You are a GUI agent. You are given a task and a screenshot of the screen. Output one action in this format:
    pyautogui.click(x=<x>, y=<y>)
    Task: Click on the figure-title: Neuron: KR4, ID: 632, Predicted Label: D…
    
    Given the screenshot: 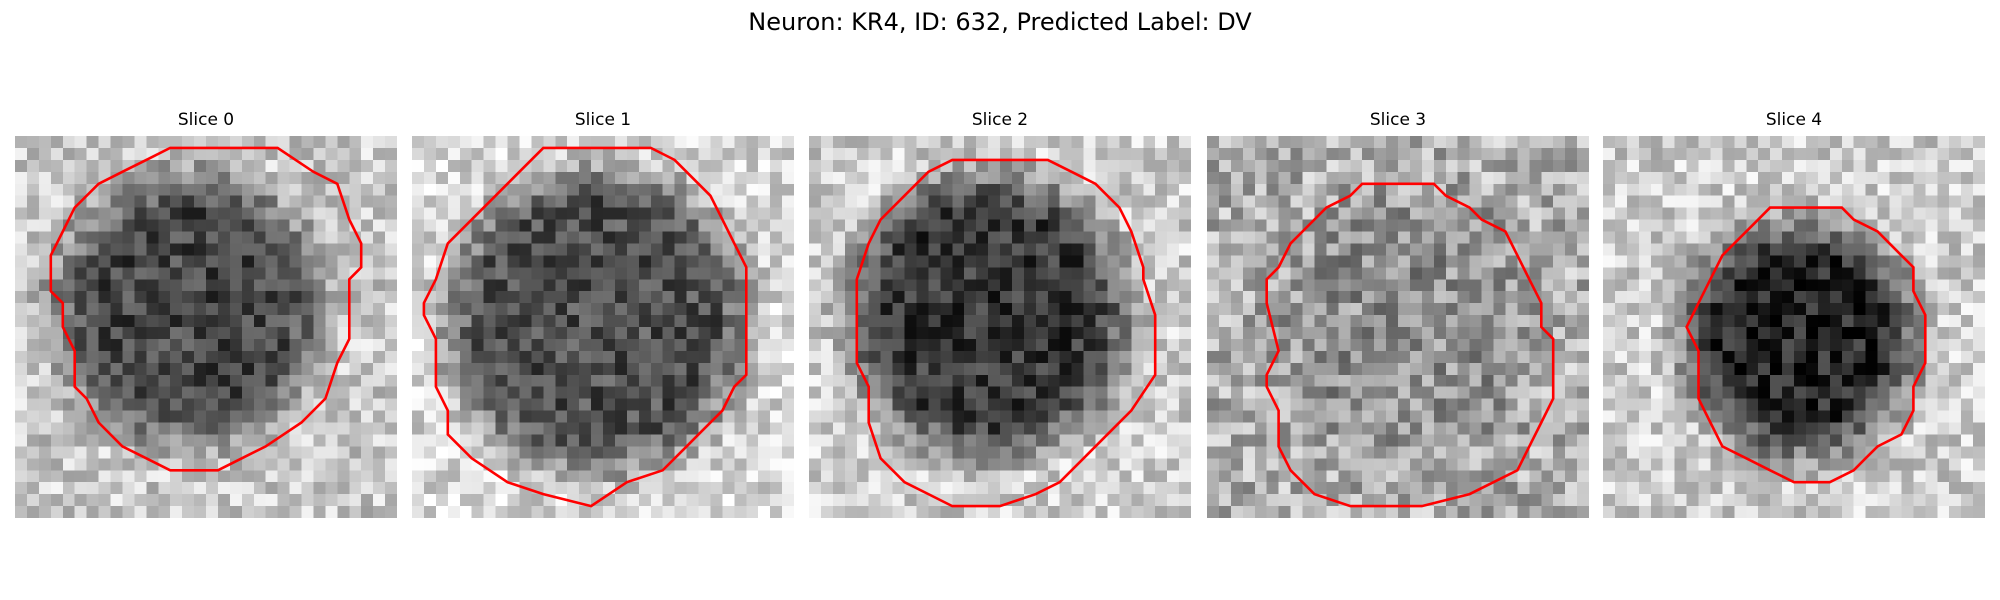 What is the action you would take?
    pyautogui.click(x=1000, y=22)
    